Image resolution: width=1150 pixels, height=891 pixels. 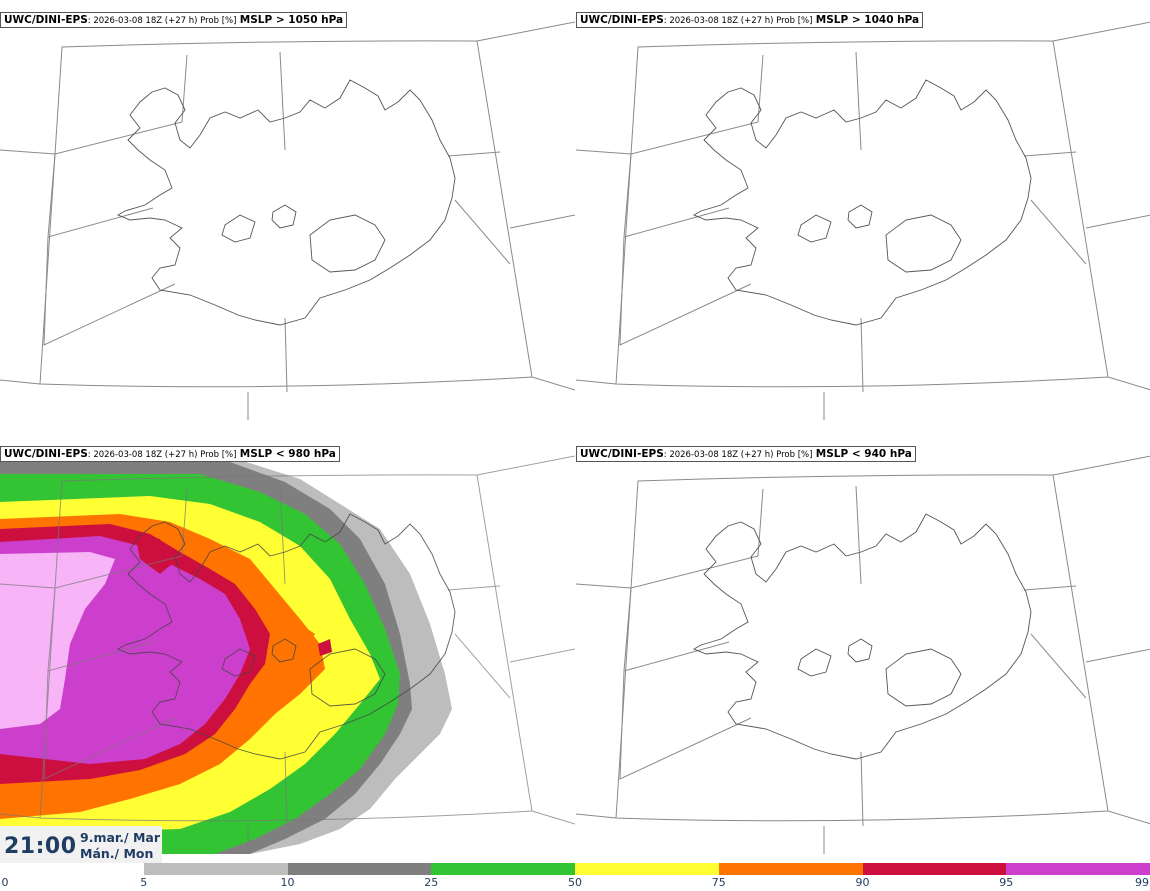 What do you see at coordinates (431, 882) in the screenshot?
I see `colorbar-tick-label: 25` at bounding box center [431, 882].